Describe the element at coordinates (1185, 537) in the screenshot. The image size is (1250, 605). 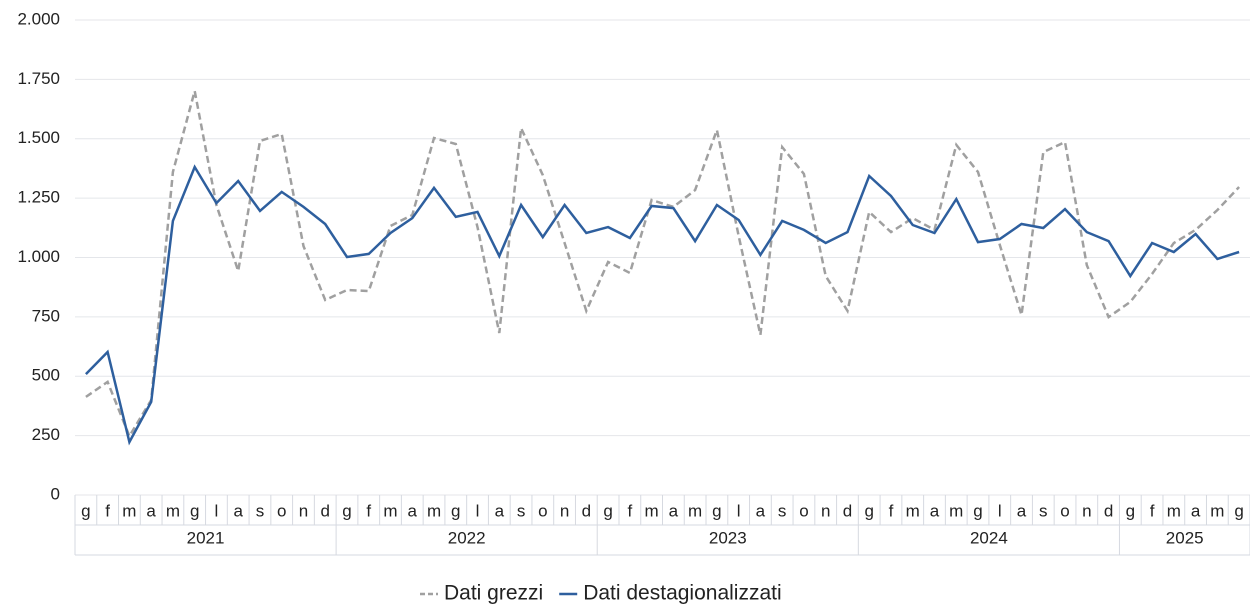
I see `x-group-label: 2025` at that location.